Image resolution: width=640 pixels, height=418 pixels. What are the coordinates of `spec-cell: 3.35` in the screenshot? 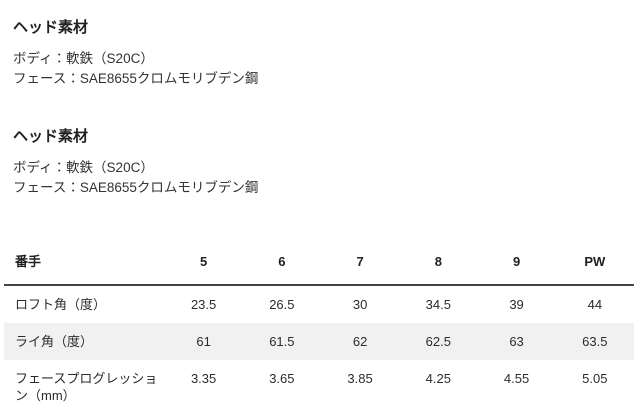 It's located at (203, 378).